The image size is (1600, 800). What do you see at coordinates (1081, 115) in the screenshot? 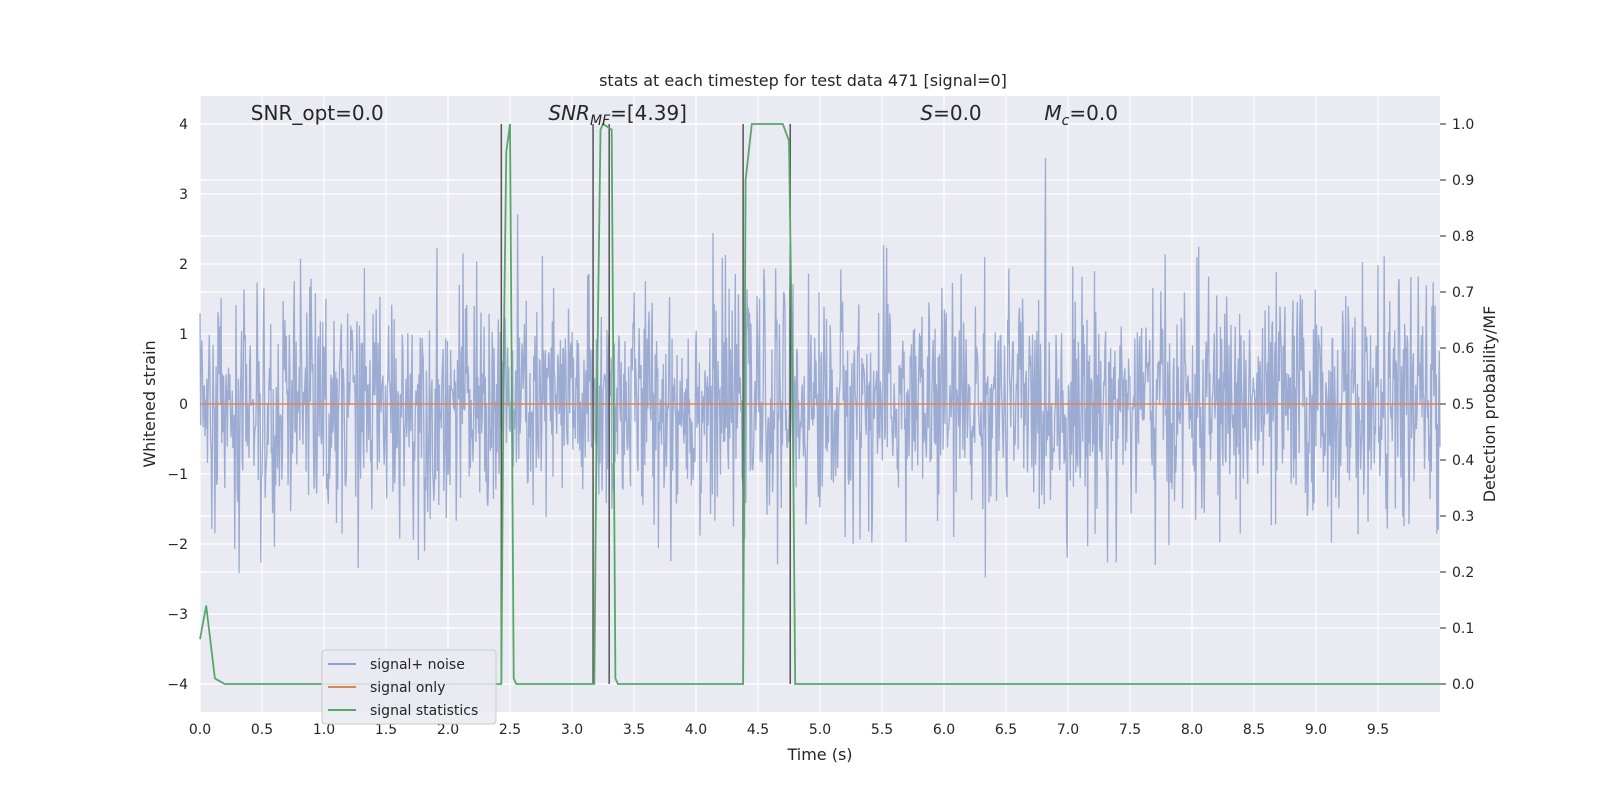
I see `annotation-3: Mc=0.0` at bounding box center [1081, 115].